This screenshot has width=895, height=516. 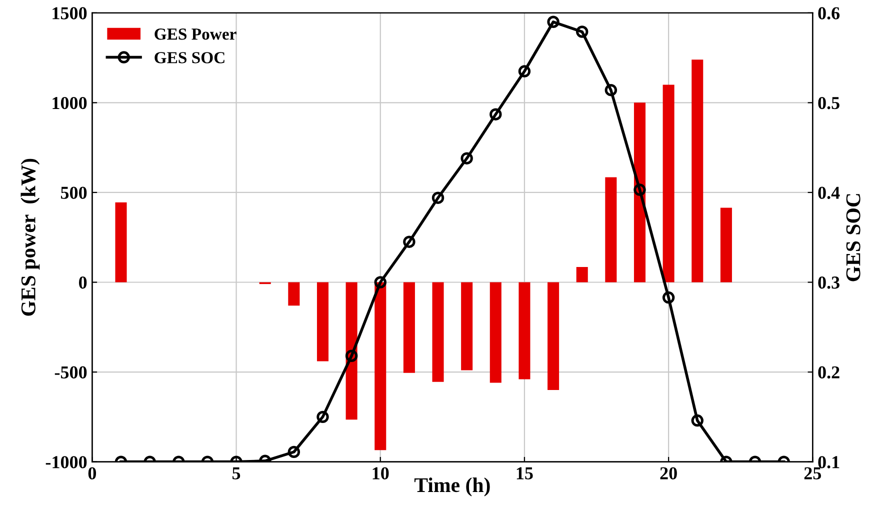 What do you see at coordinates (236, 473) in the screenshot?
I see `x-tick-label: 5` at bounding box center [236, 473].